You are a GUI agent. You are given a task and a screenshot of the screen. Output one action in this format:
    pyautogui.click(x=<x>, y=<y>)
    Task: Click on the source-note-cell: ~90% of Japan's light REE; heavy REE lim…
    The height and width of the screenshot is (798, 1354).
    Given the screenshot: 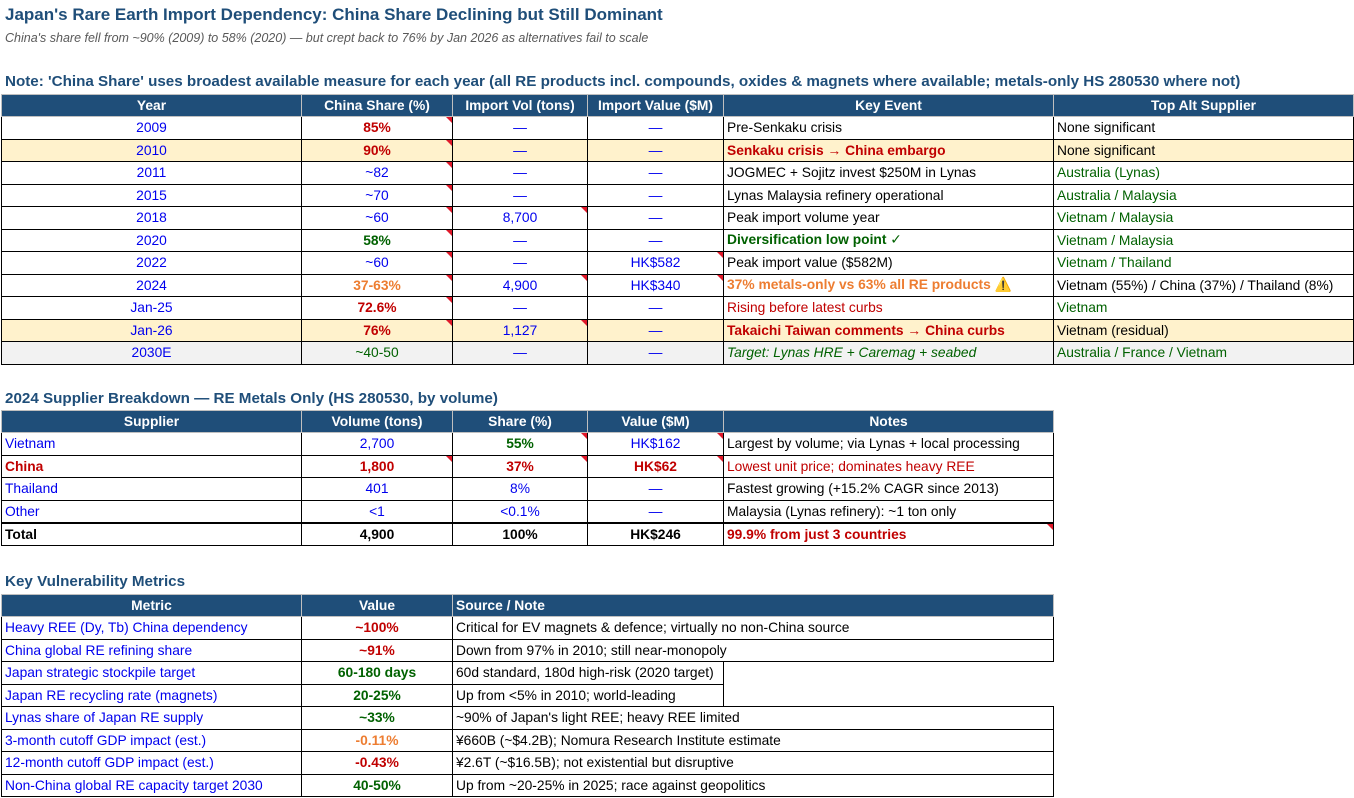 What is the action you would take?
    pyautogui.click(x=753, y=718)
    